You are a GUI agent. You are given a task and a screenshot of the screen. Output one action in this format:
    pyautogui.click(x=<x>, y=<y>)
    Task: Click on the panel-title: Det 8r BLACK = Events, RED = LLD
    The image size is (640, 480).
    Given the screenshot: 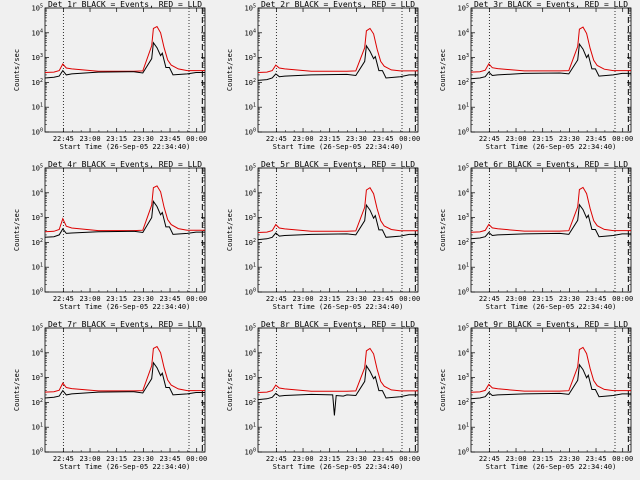 What is the action you would take?
    pyautogui.click(x=338, y=324)
    